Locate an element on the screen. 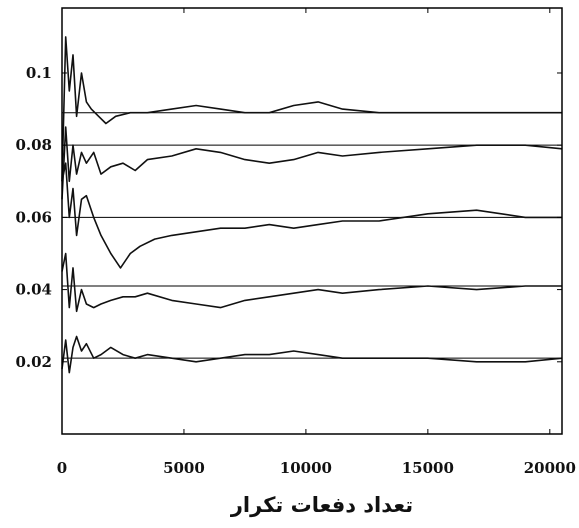  y-tick-label-0: 0.02 is located at coordinates (33, 362).